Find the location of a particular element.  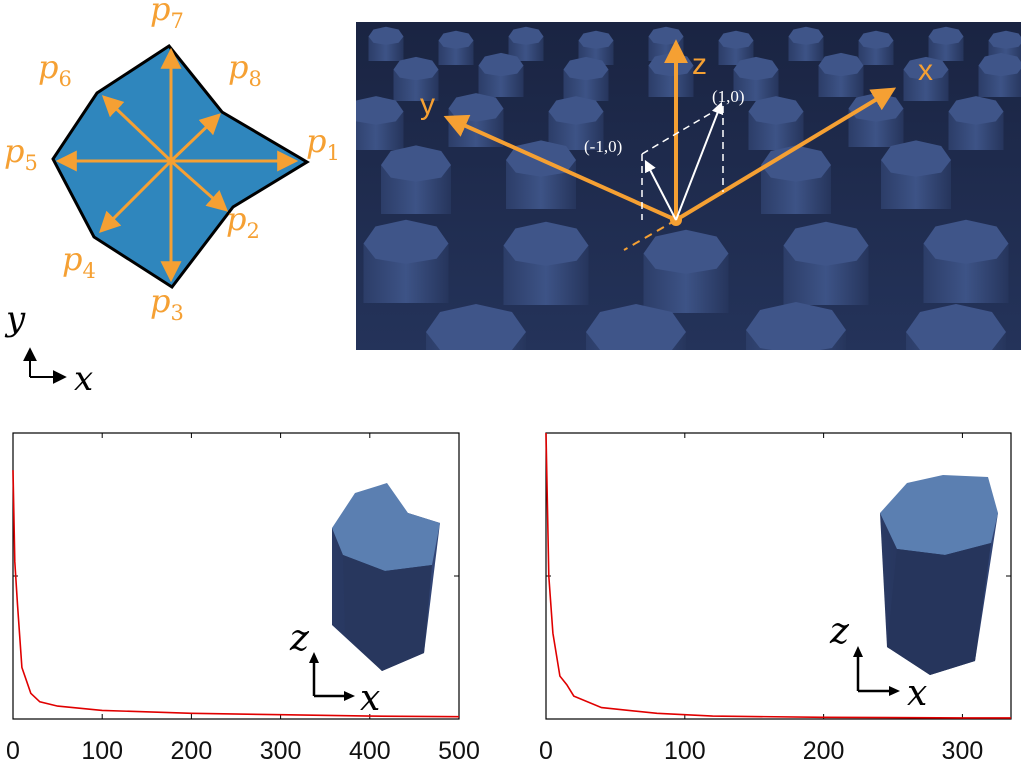

label-p3: p3 is located at coordinates (167, 303).